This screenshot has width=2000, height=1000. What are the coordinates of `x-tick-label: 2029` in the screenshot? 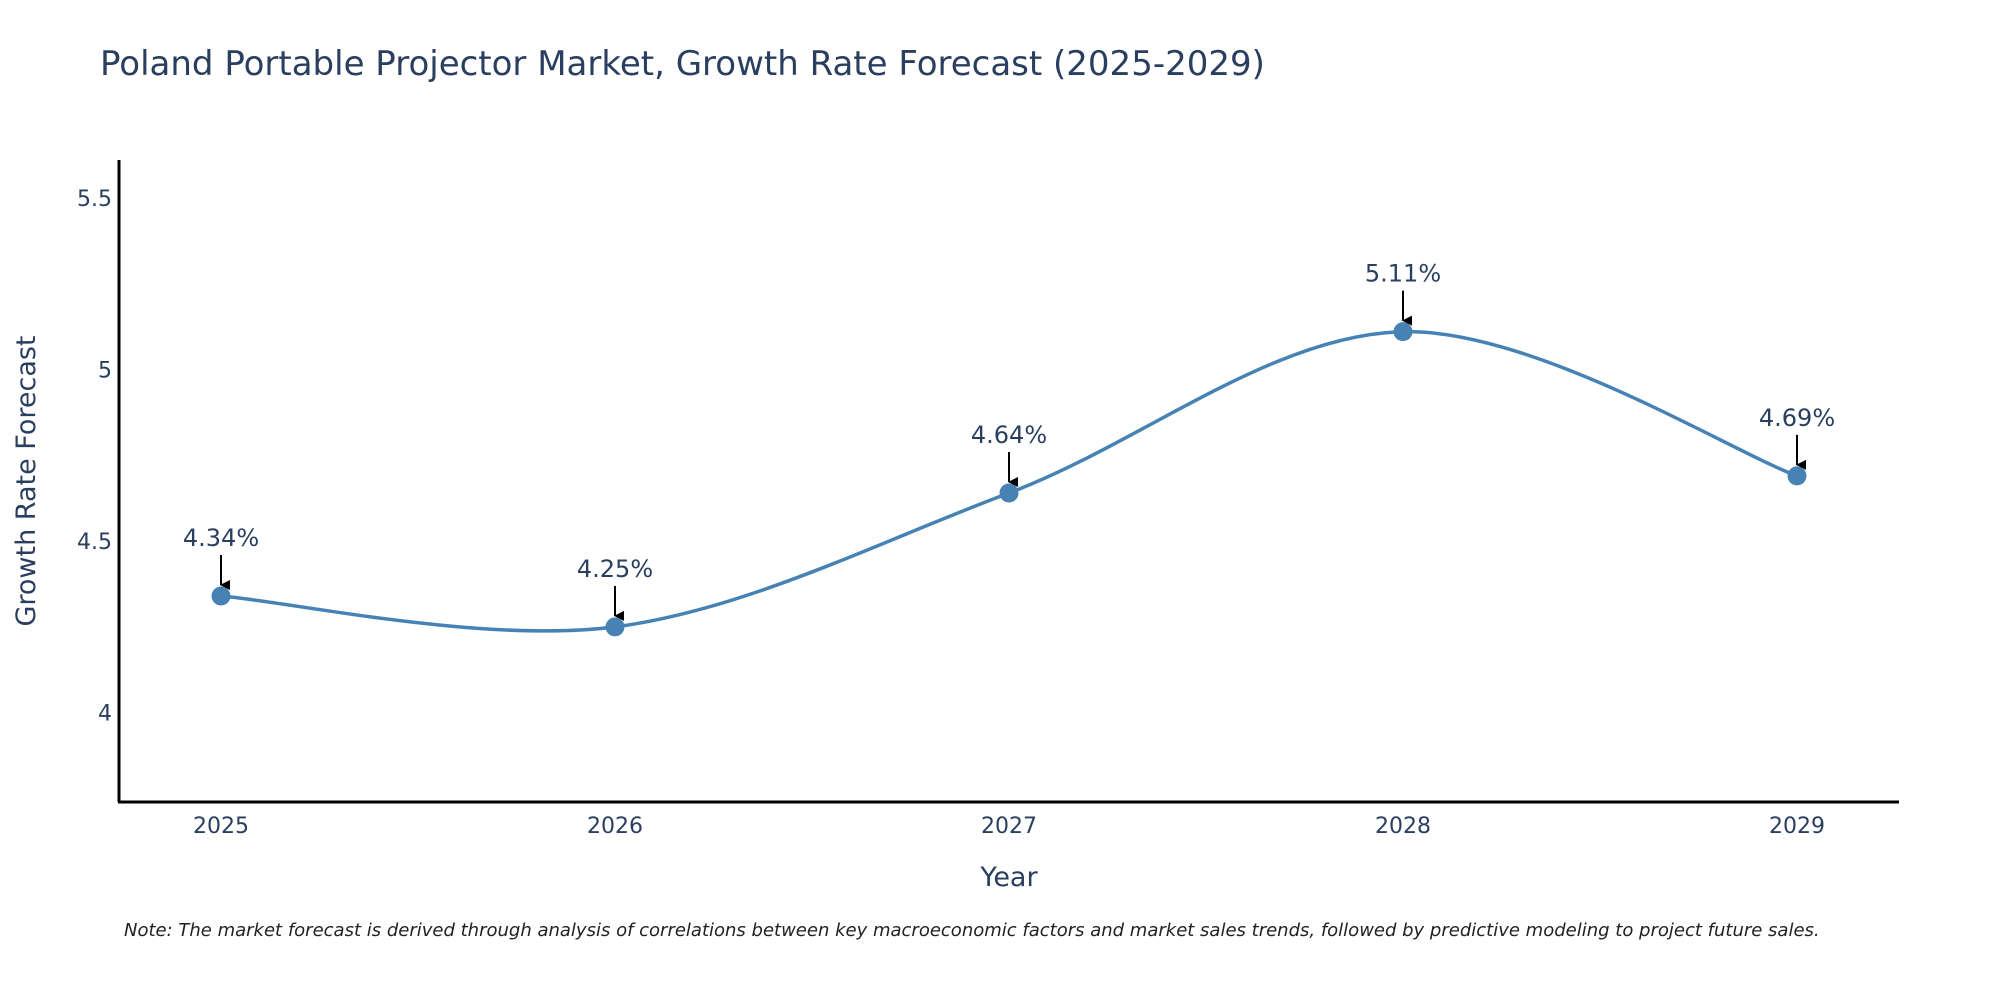 It's located at (1797, 826).